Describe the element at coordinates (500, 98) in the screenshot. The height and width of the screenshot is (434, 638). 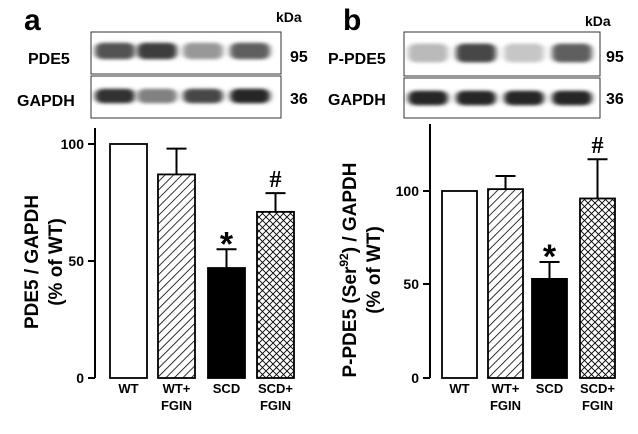
I see `panel-b-gapdh-bands` at that location.